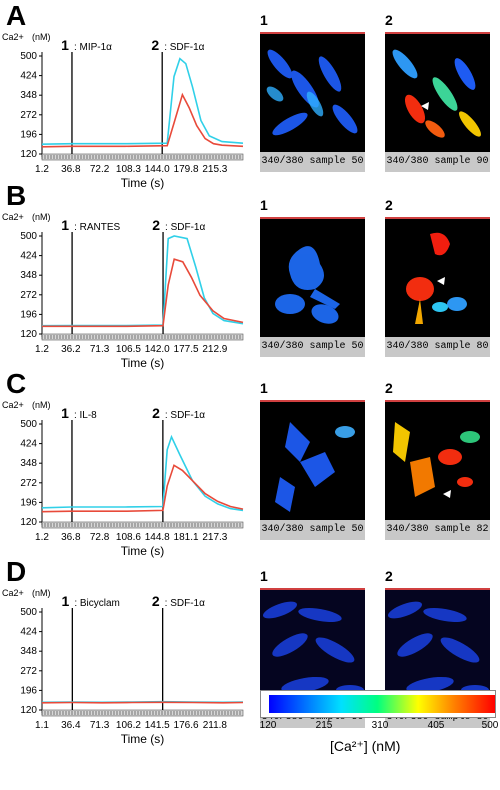 The image size is (500, 790). I want to click on panel-letter: D, so click(16, 571).